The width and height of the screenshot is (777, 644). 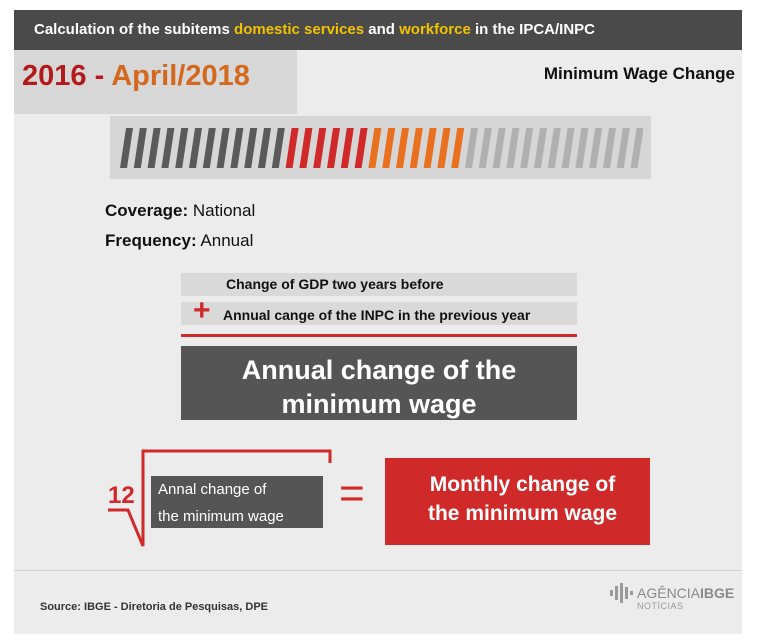 I want to click on period-title: 2016 - April/2018, so click(x=136, y=76).